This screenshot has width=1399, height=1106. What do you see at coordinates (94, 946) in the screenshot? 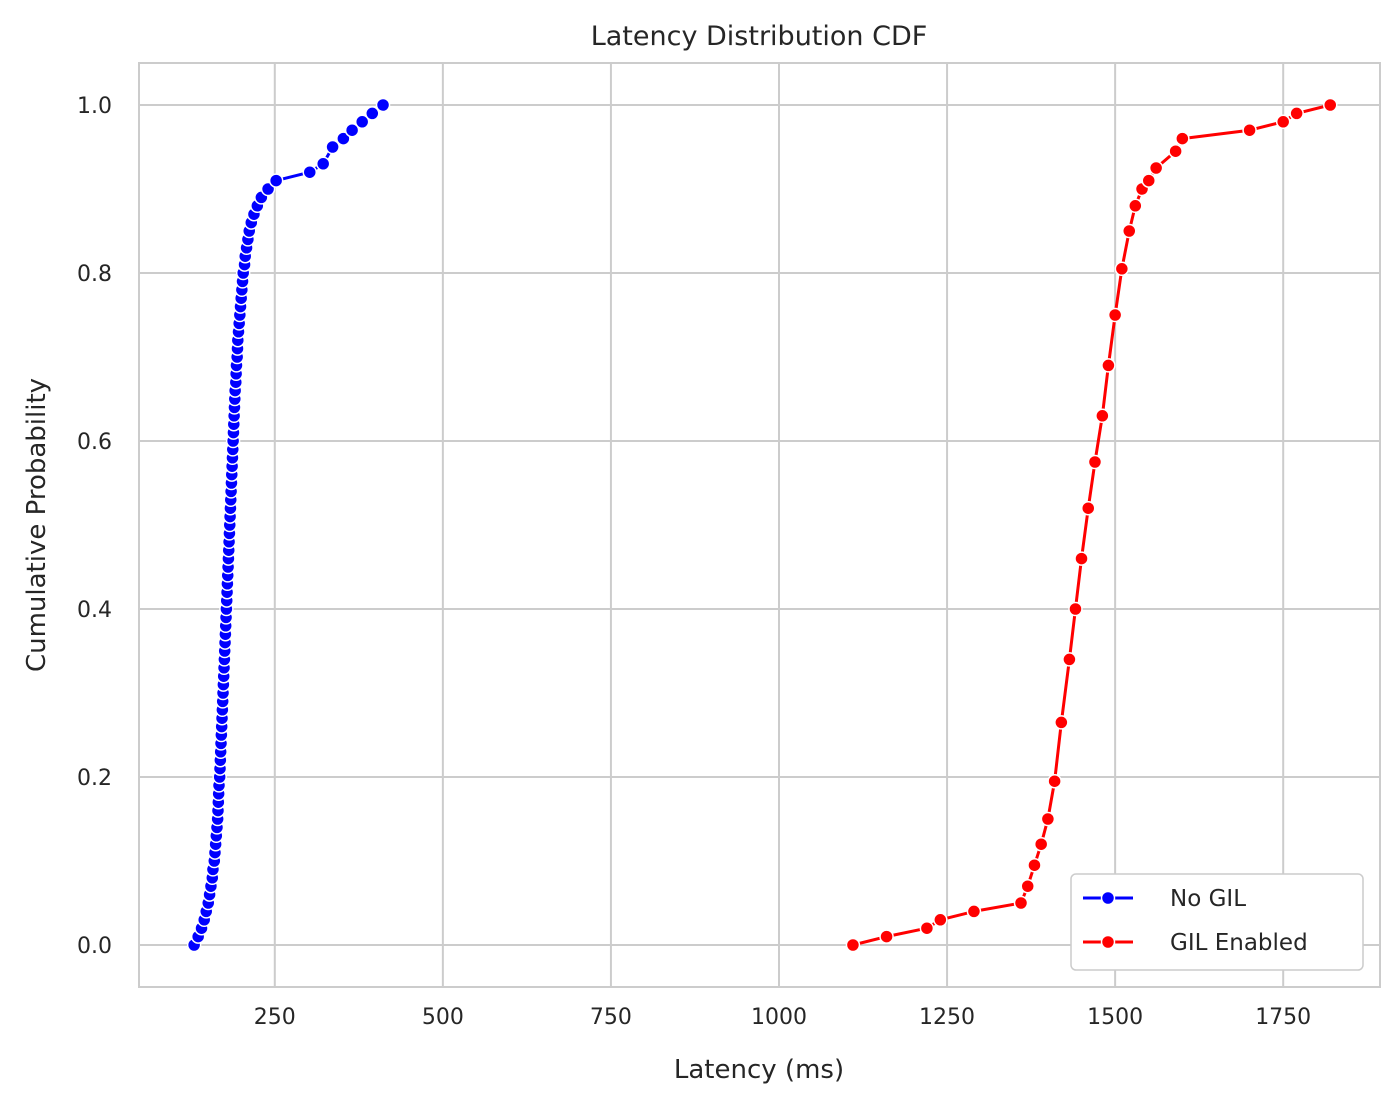
I see `y-tick-label: 0.0` at bounding box center [94, 946].